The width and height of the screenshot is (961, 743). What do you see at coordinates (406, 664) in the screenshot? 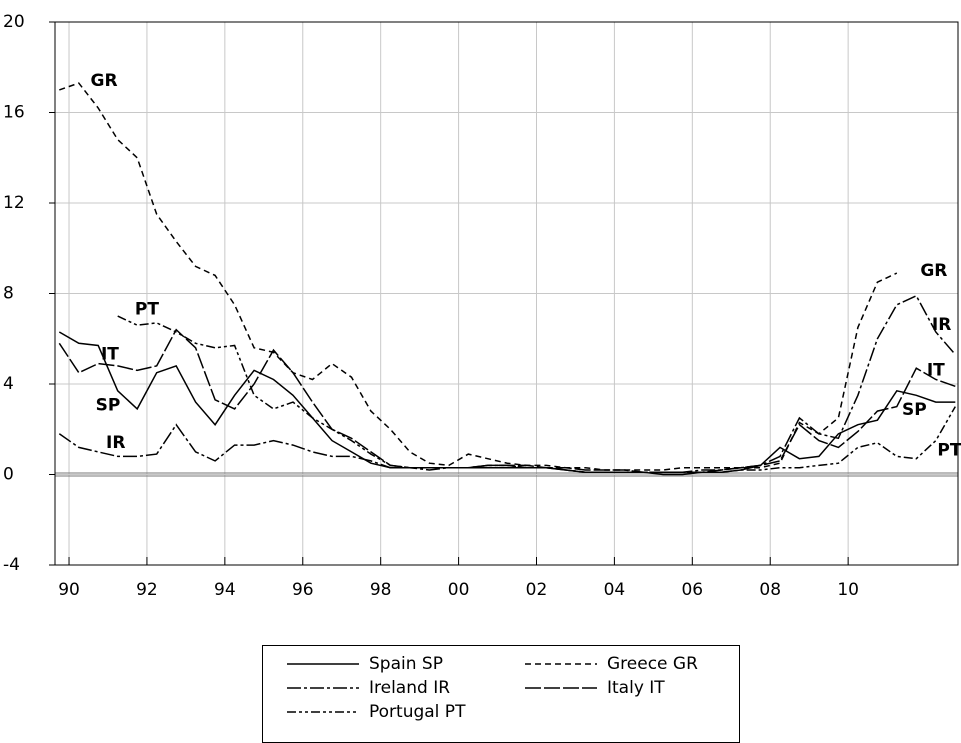
I see `legend-label: Spain SP` at bounding box center [406, 664].